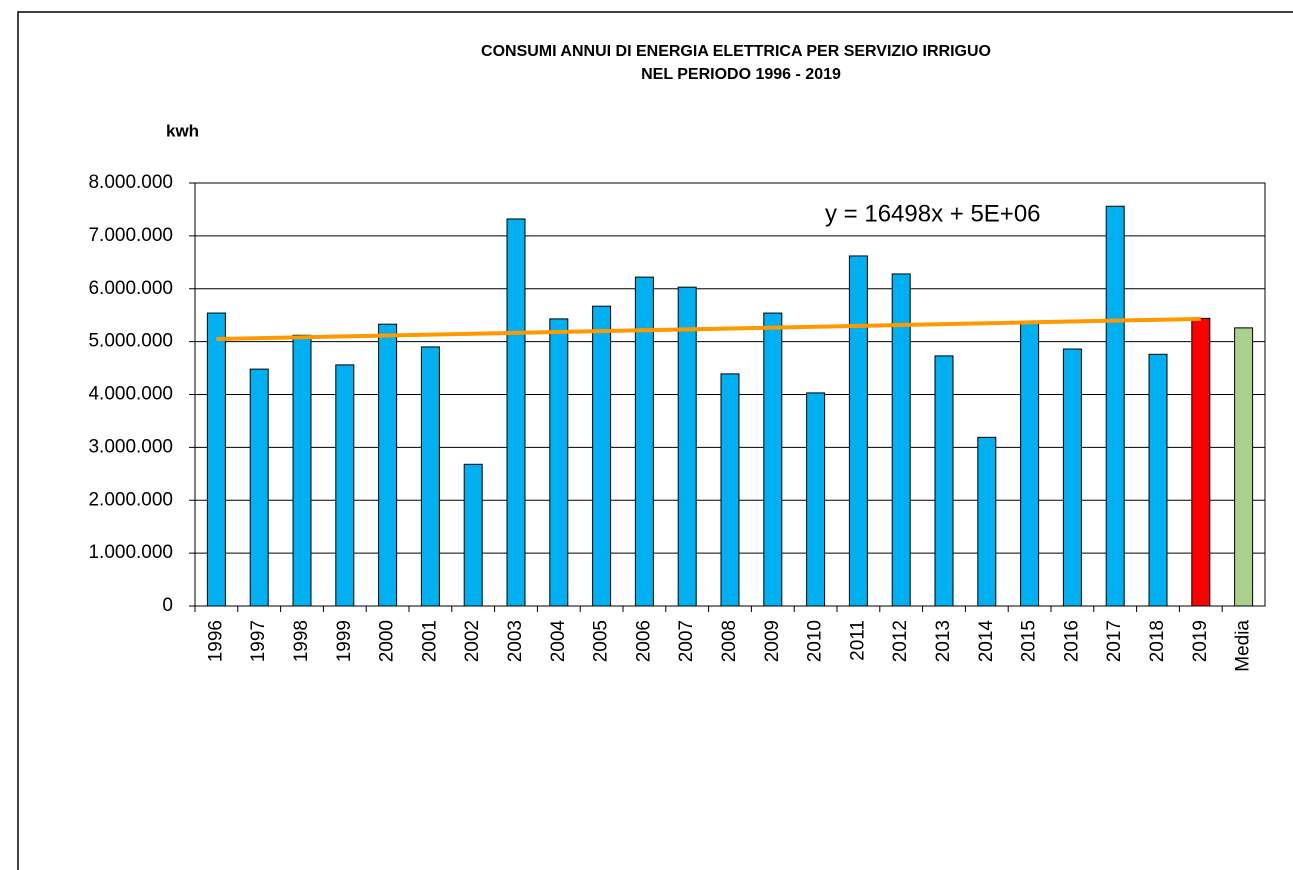 This screenshot has height=870, width=1293. What do you see at coordinates (130, 235) in the screenshot?
I see `y-tick-label: 7.000.000` at bounding box center [130, 235].